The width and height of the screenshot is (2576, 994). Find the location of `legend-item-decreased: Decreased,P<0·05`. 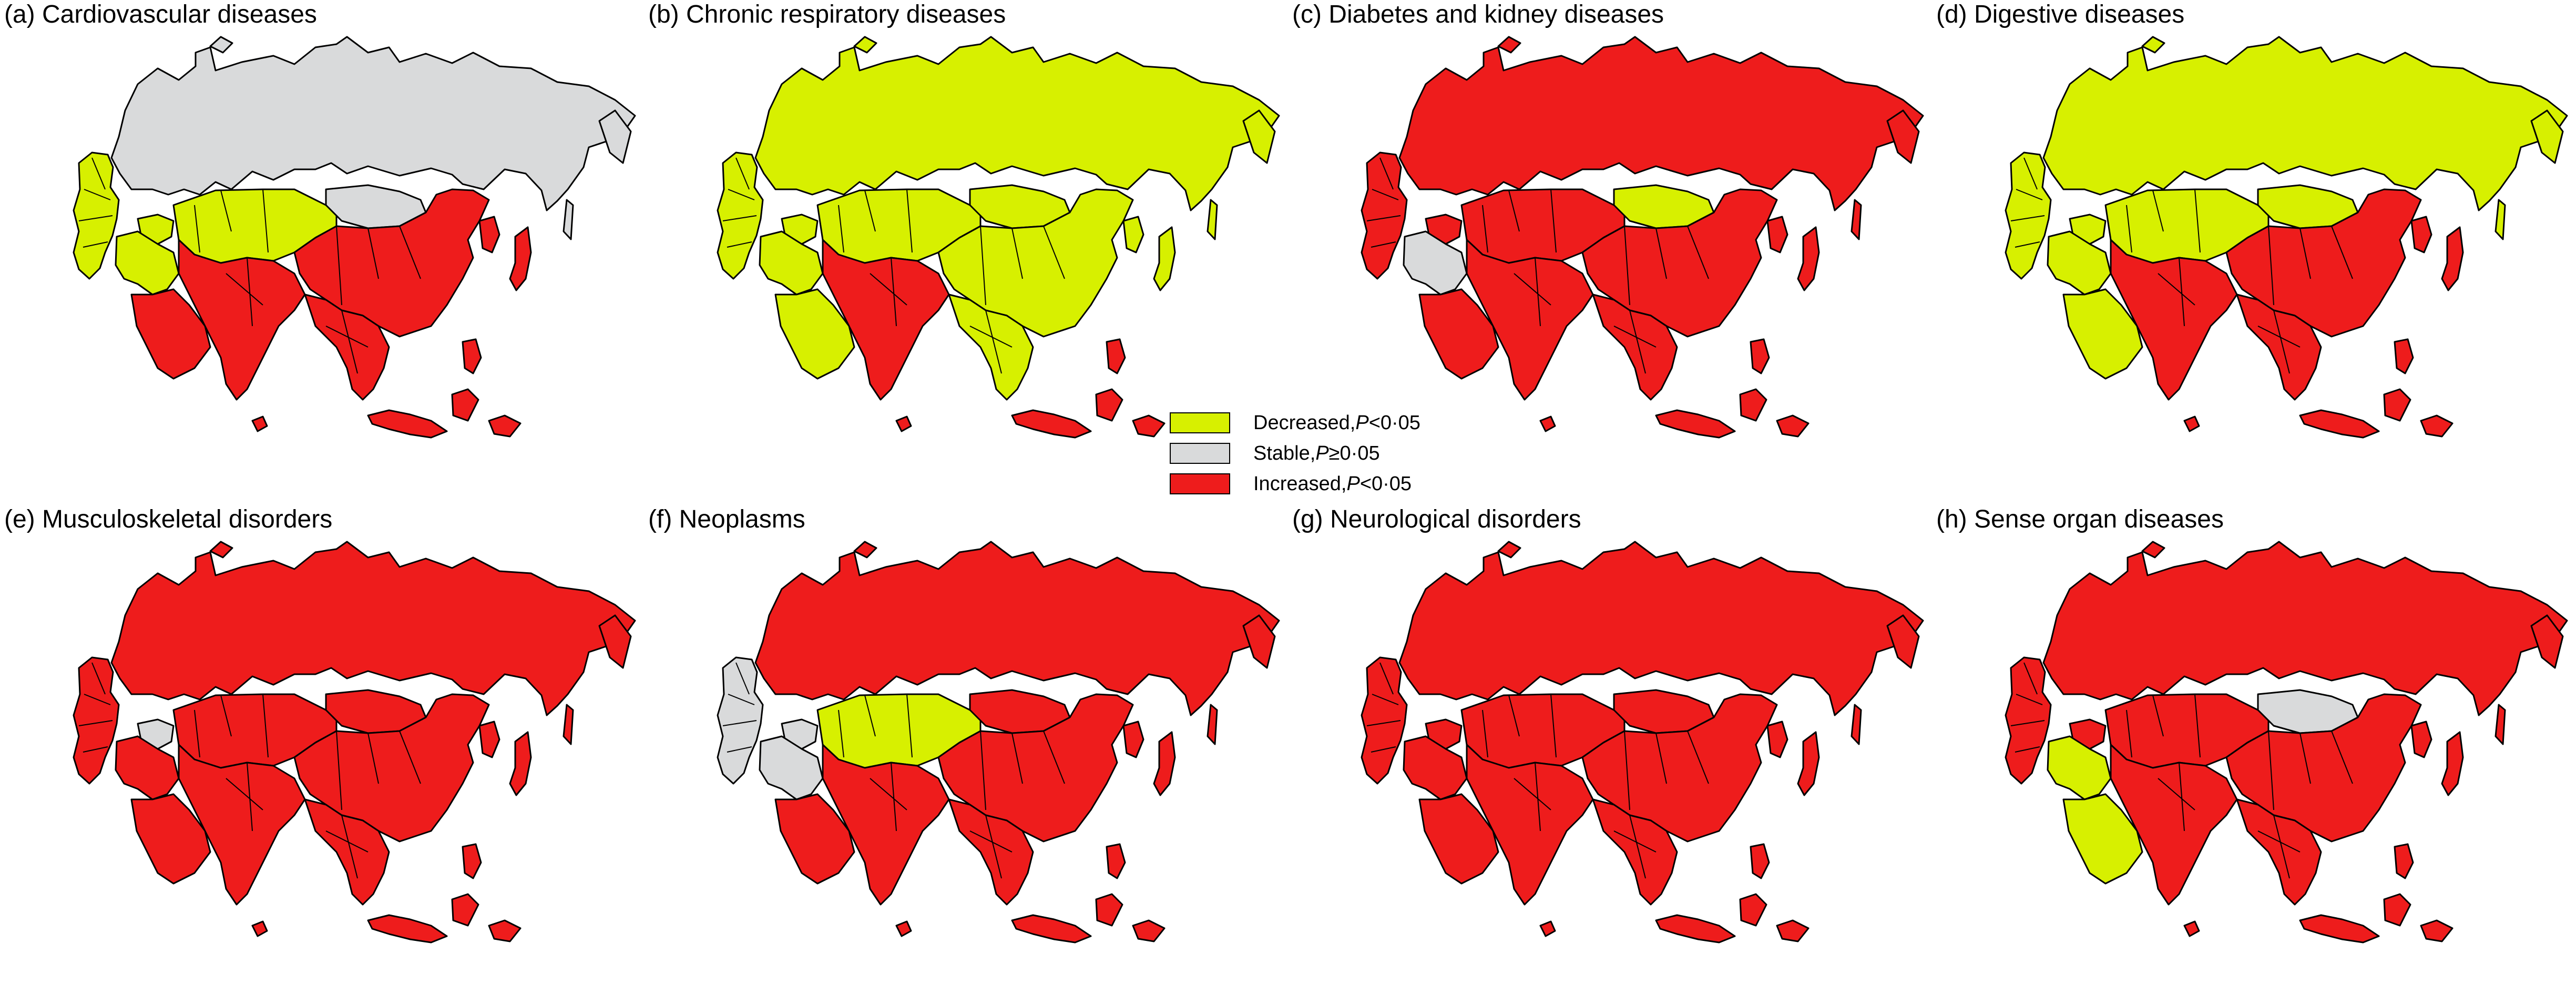

legend-item-decreased: Decreased,P<0·05 is located at coordinates (1295, 422).